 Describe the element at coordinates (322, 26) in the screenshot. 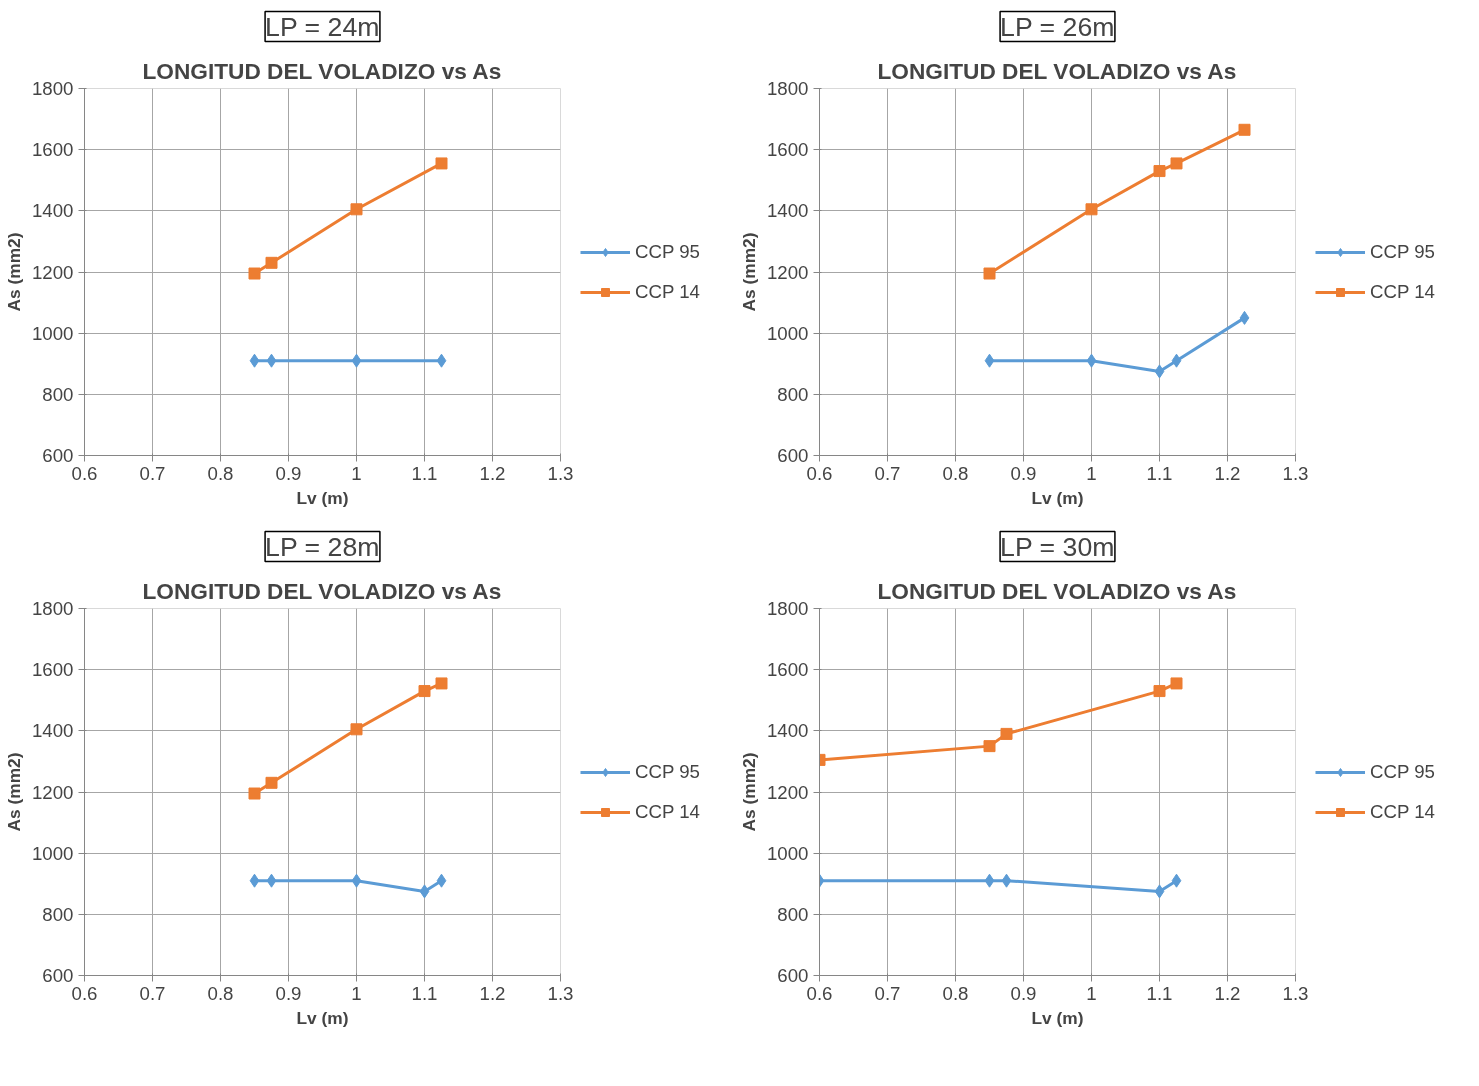

I see `chart-subtitle: LP = 24m` at that location.